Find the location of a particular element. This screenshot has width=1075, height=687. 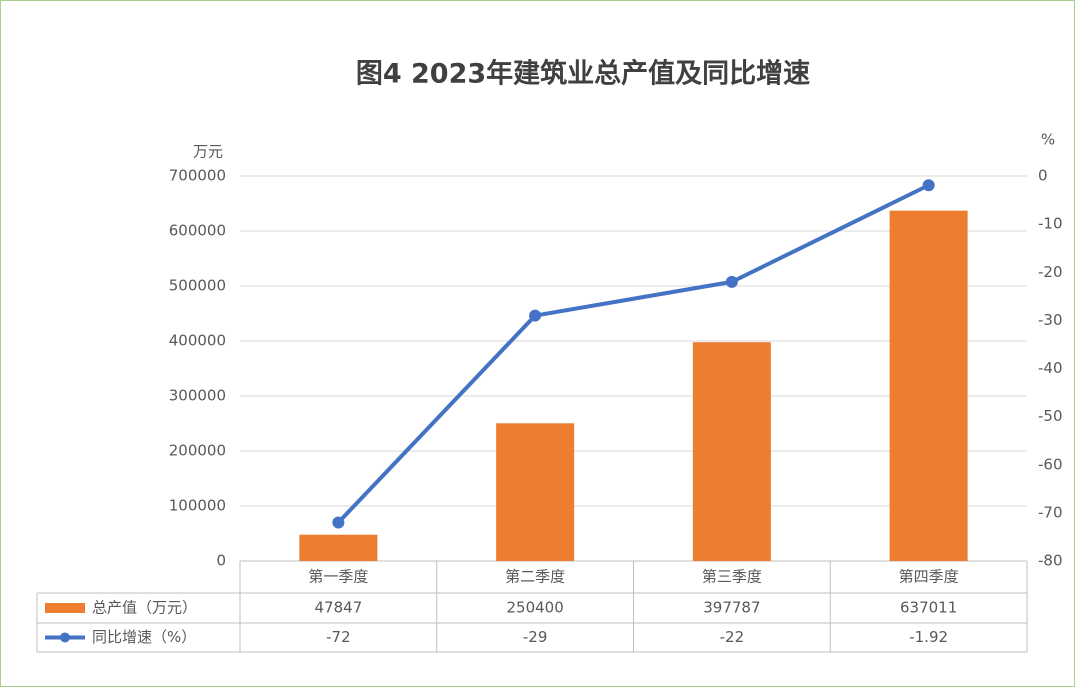

y-tick-label: 300000 is located at coordinates (197, 396).